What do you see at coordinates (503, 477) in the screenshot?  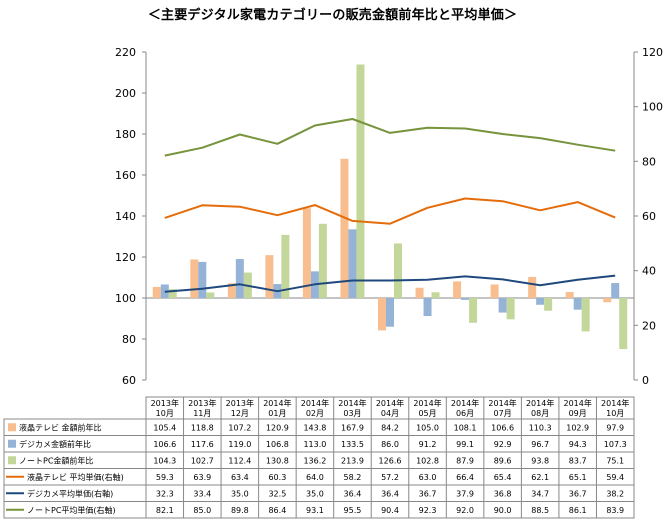 I see `table-cell: 65.4` at bounding box center [503, 477].